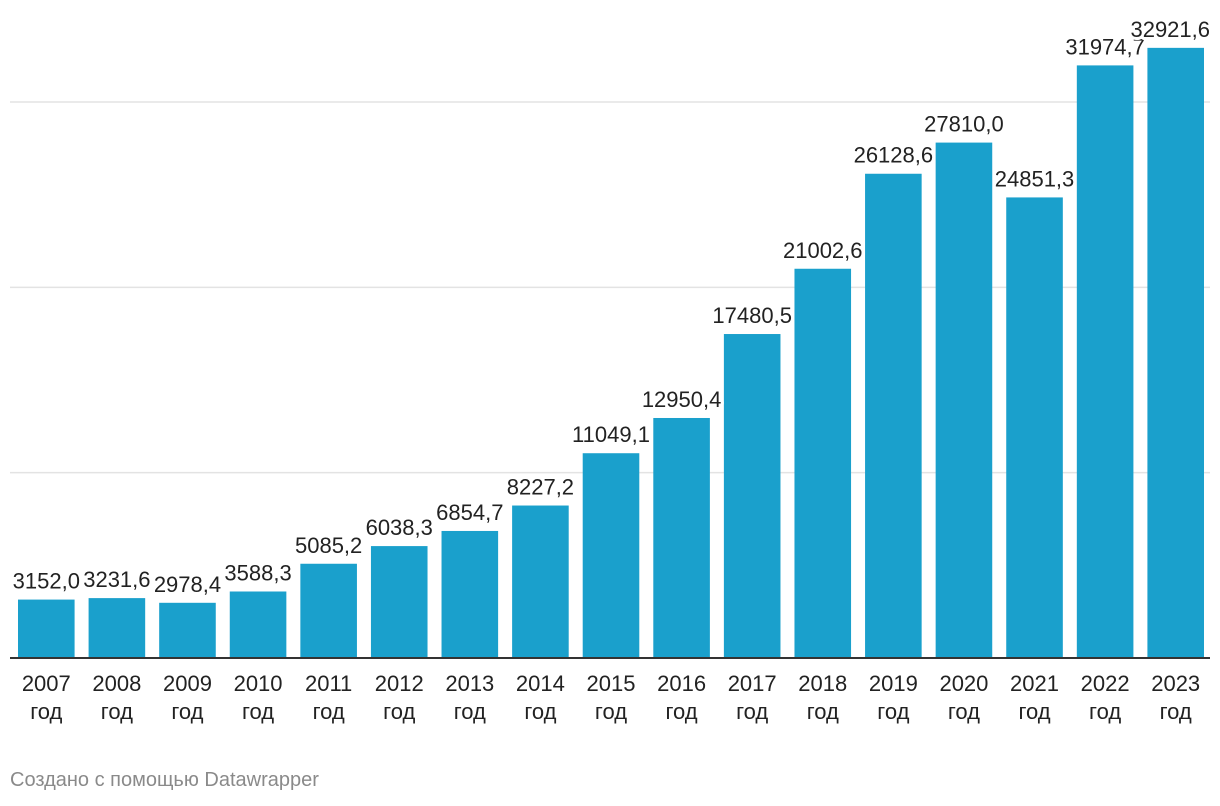 This screenshot has height=806, width=1220. What do you see at coordinates (1175, 352) in the screenshot?
I see `bar-2023` at bounding box center [1175, 352].